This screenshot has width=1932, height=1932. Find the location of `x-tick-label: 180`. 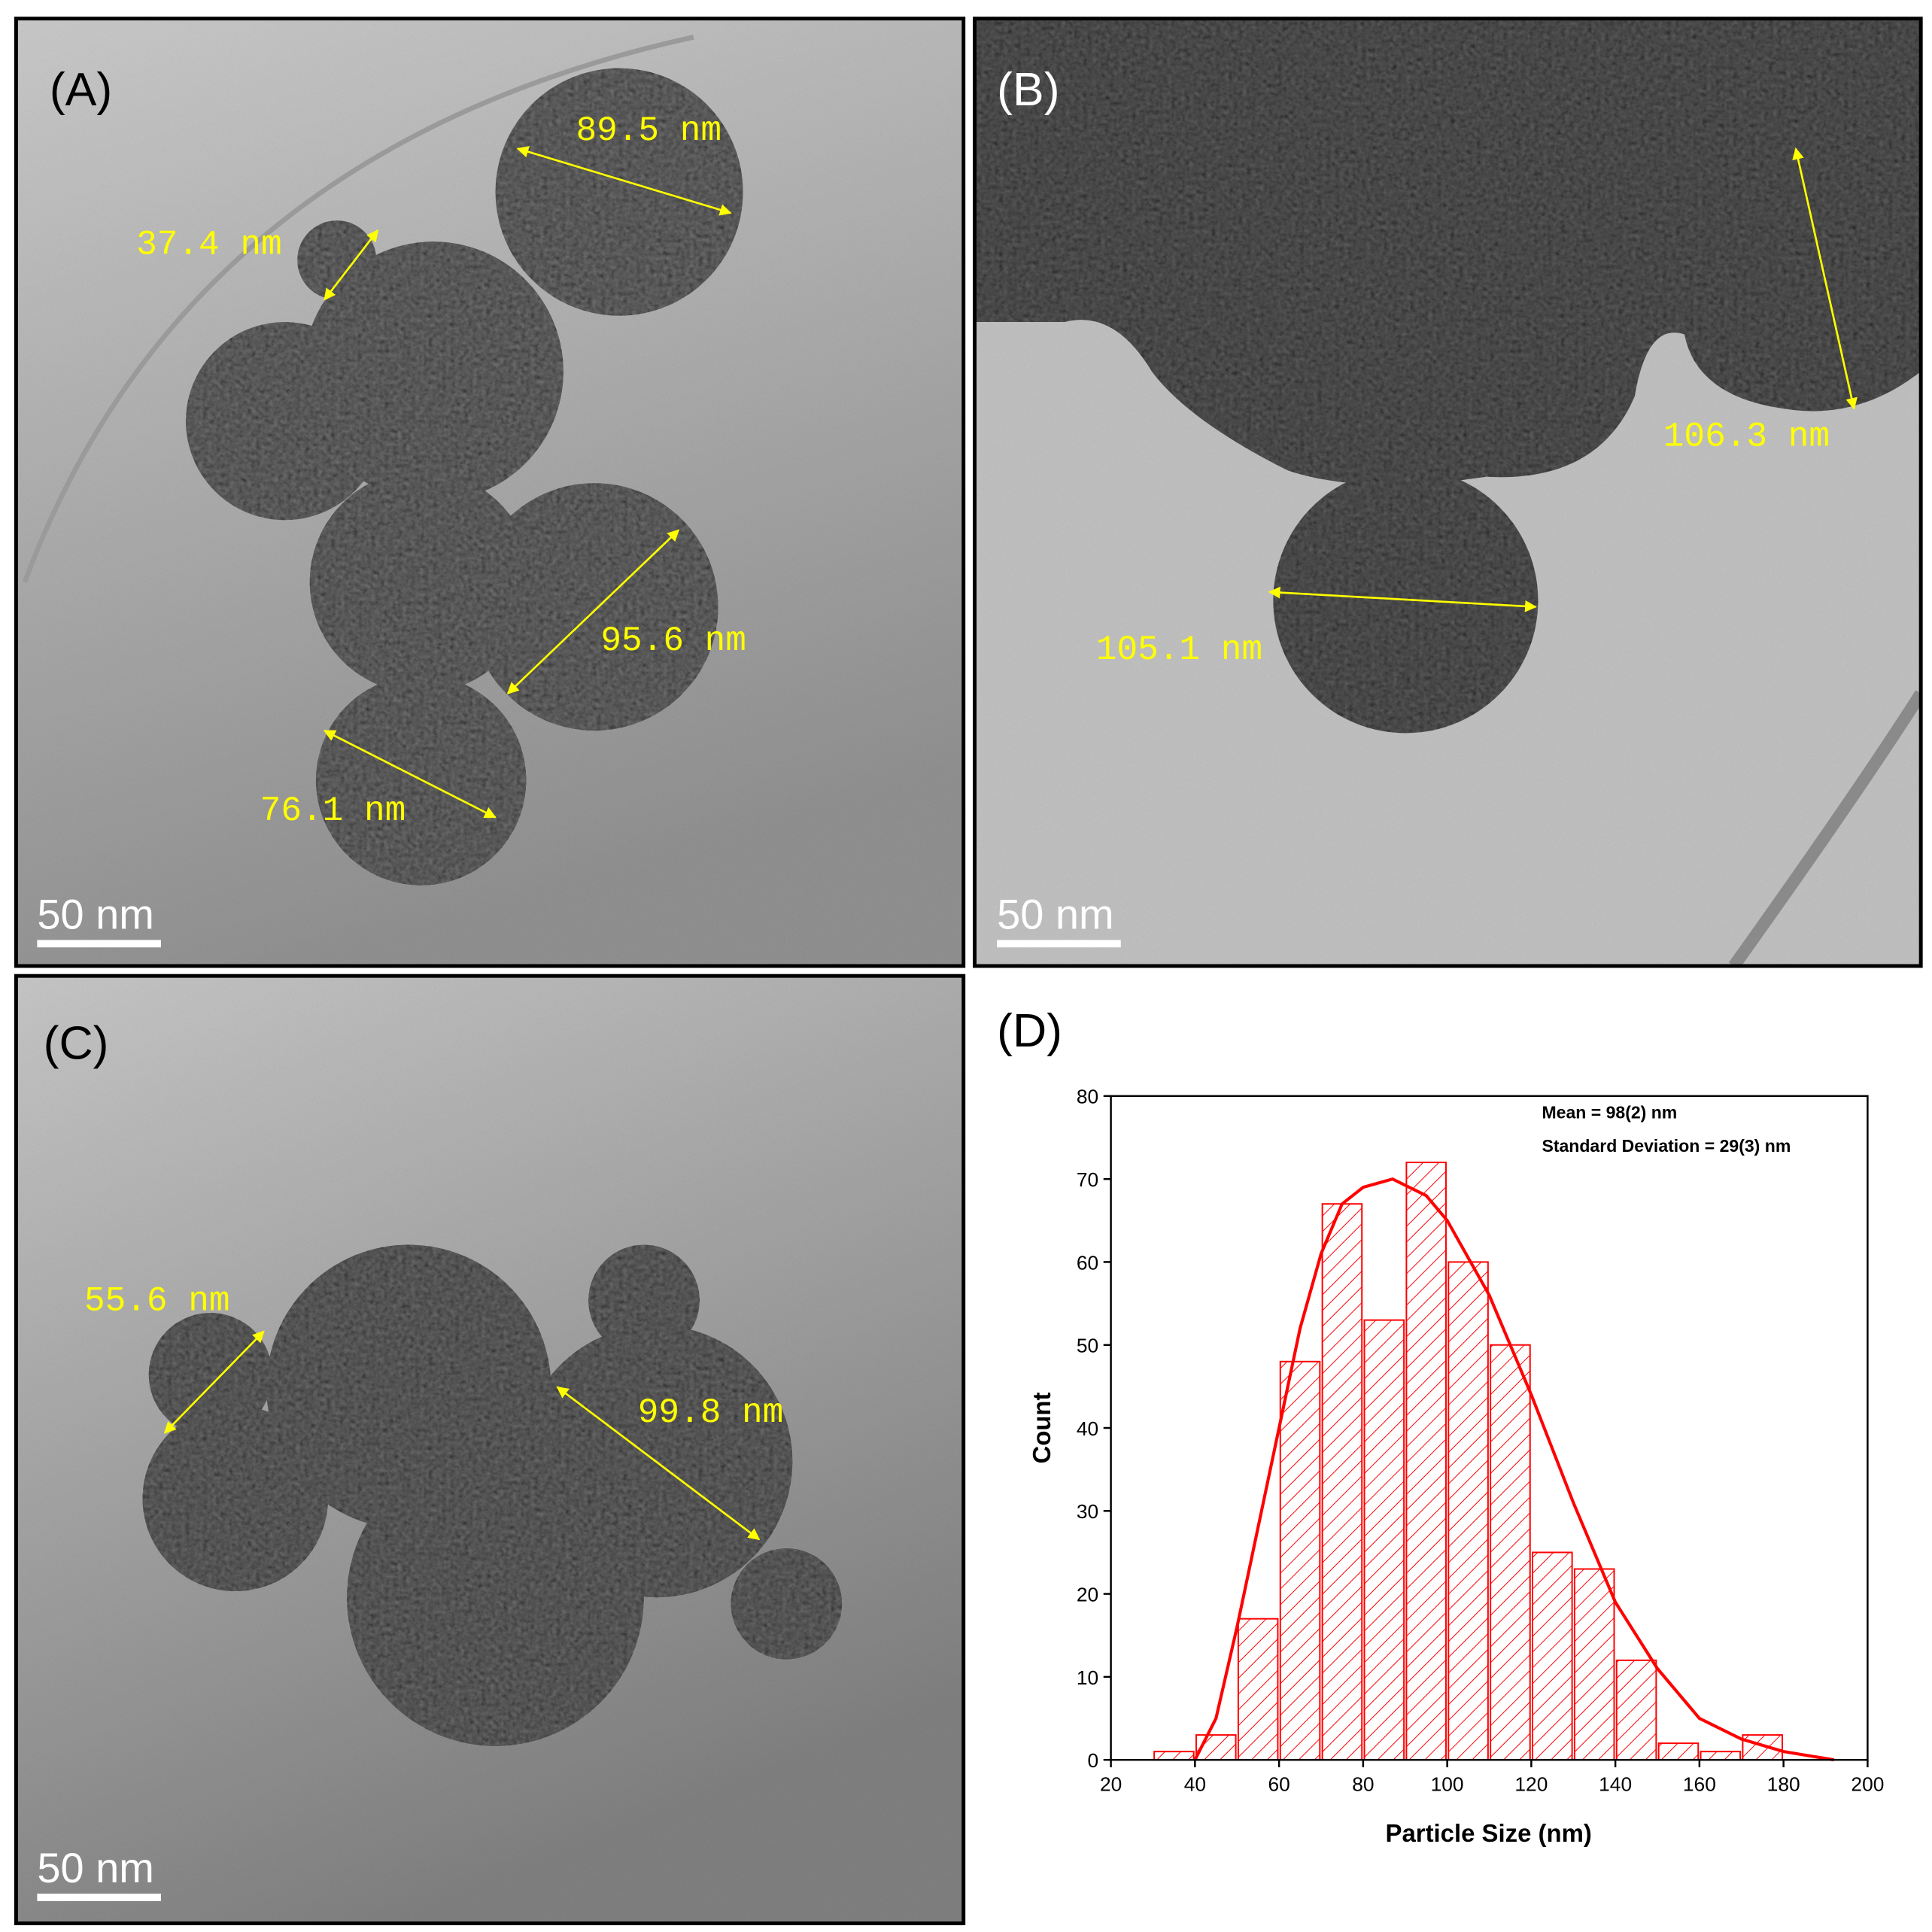

x-tick-label: 180 is located at coordinates (1784, 1784).